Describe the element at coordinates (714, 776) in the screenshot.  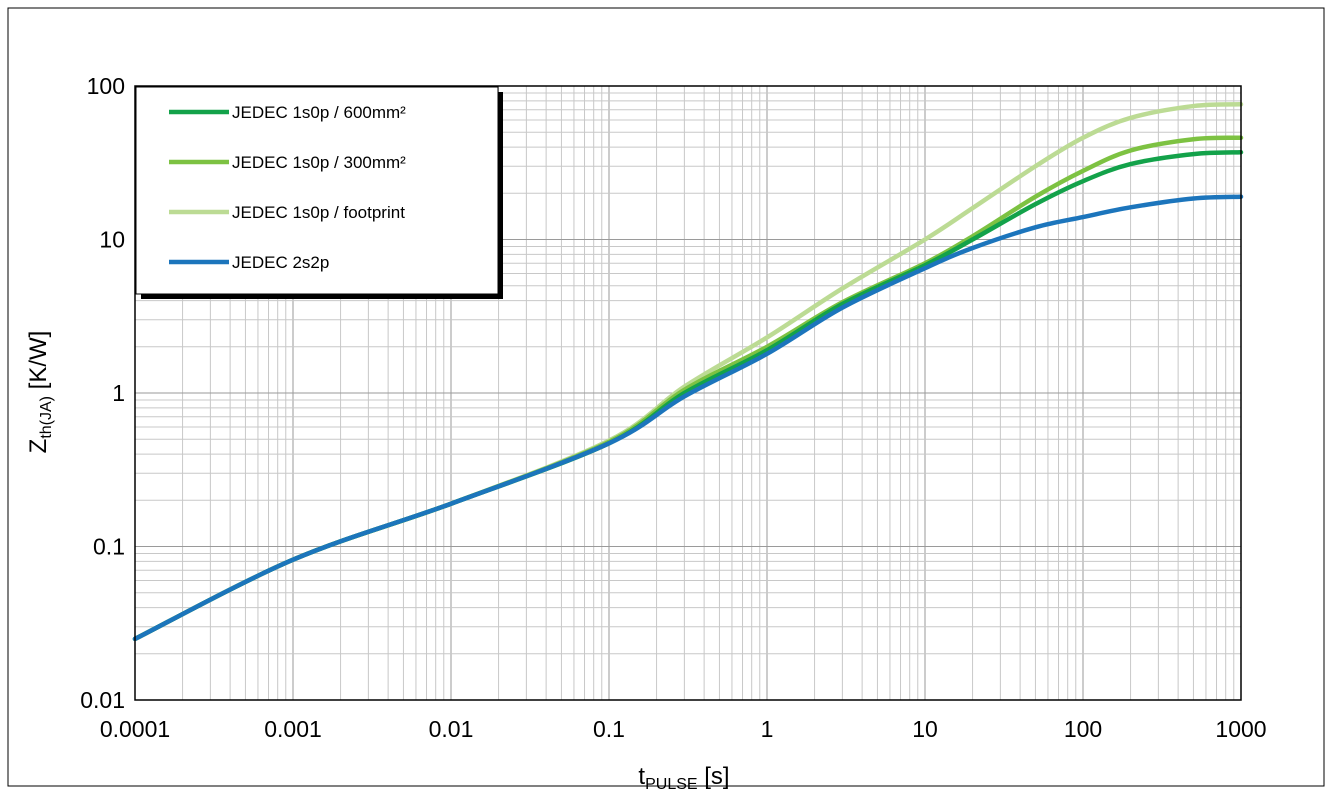
I see `x-axis-title-unit: [s]` at that location.